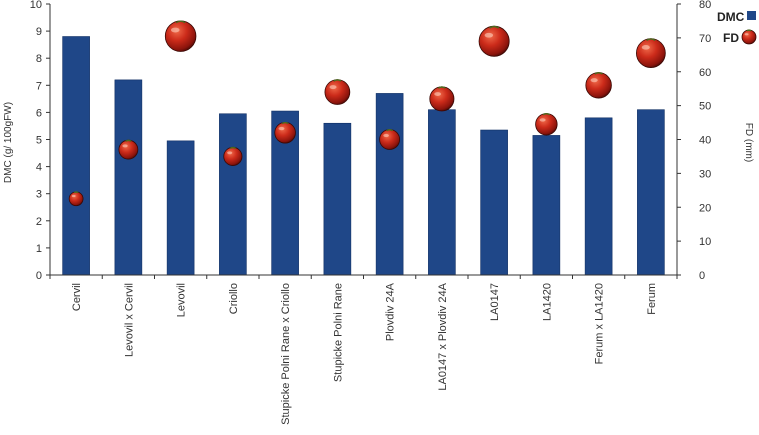  I want to click on category-label: LA0147 x Plovdiv 24A, so click(443, 336).